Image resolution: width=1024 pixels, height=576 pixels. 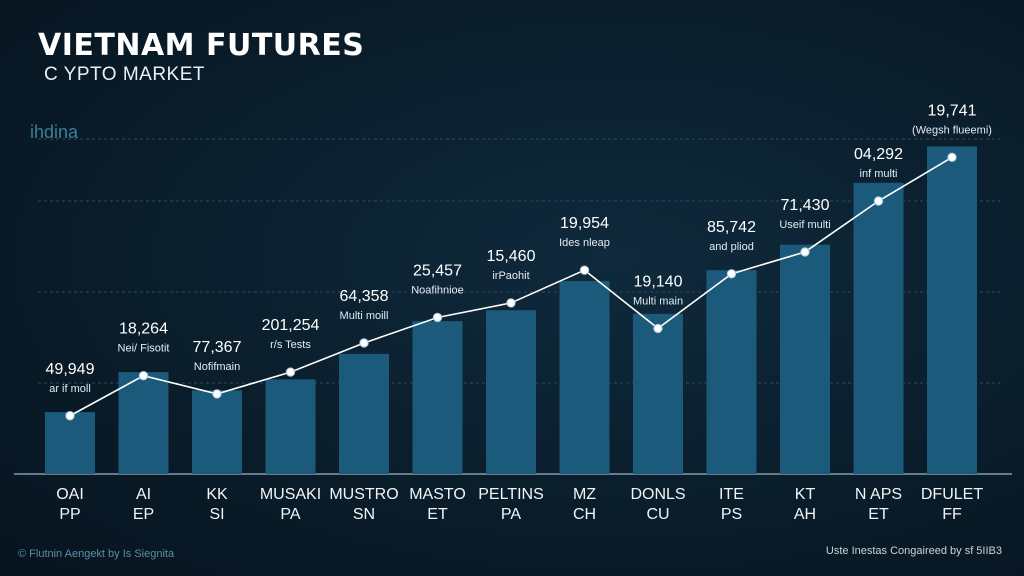 I want to click on x-tick-label: KK, so click(x=217, y=494).